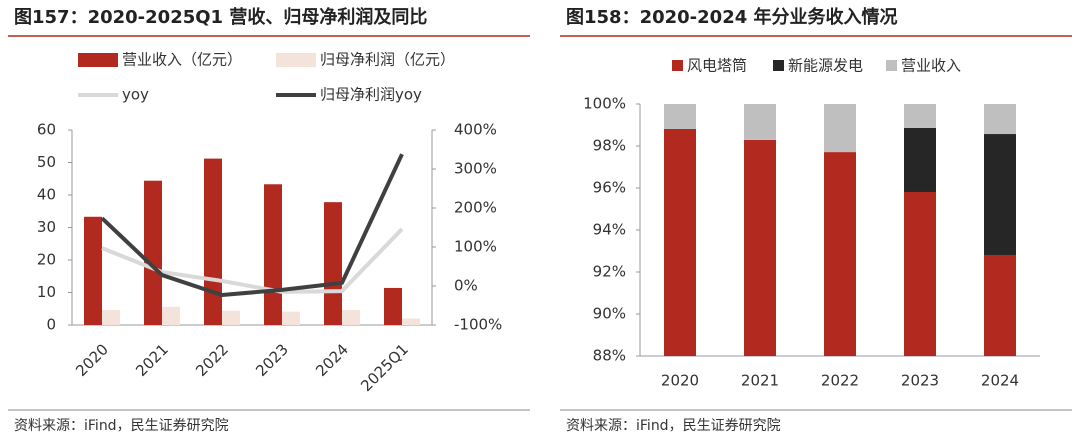  What do you see at coordinates (931, 66) in the screenshot?
I see `legend-label: 营业收入` at bounding box center [931, 66].